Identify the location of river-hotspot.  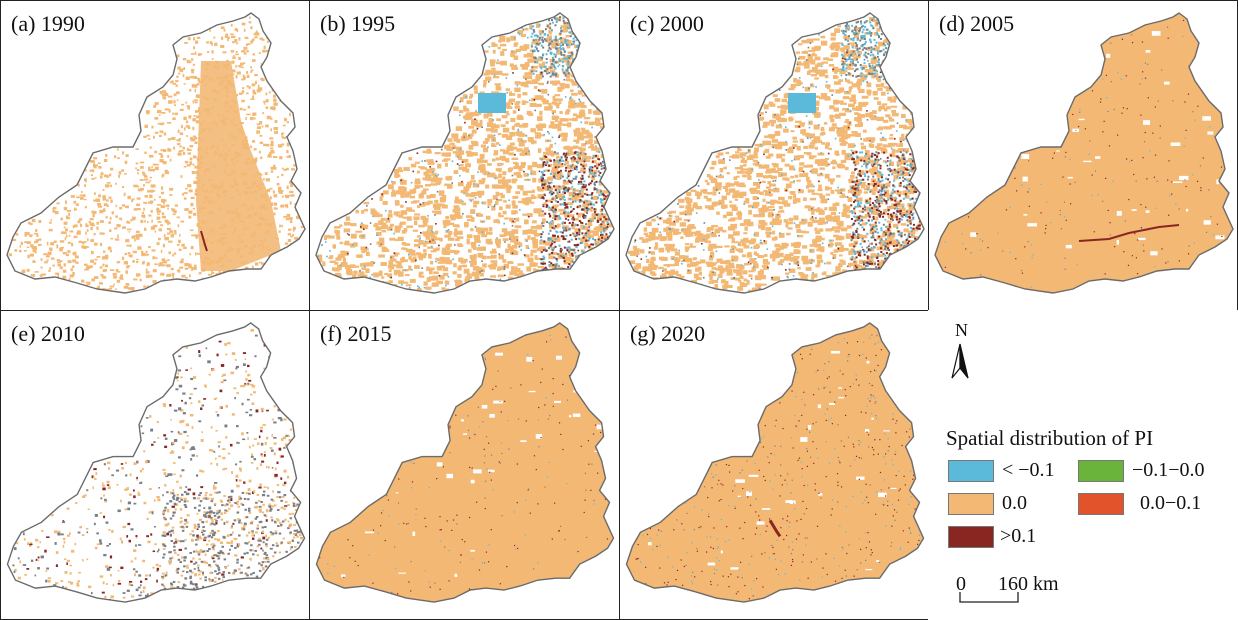
(204, 241).